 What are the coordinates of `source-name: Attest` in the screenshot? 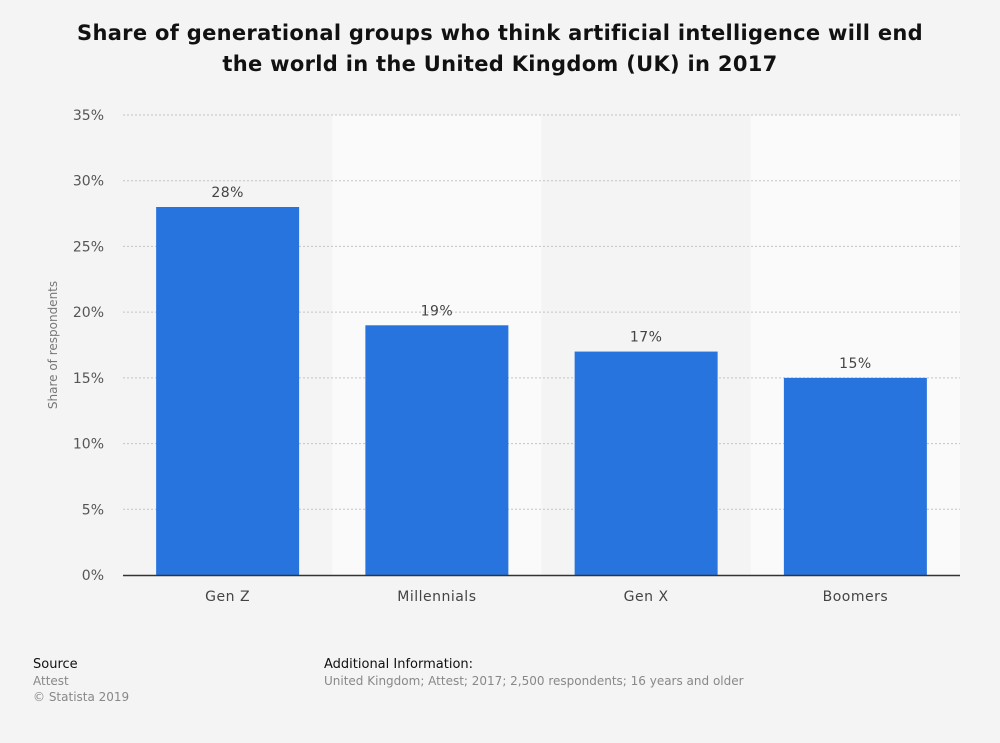 It's located at (51, 681).